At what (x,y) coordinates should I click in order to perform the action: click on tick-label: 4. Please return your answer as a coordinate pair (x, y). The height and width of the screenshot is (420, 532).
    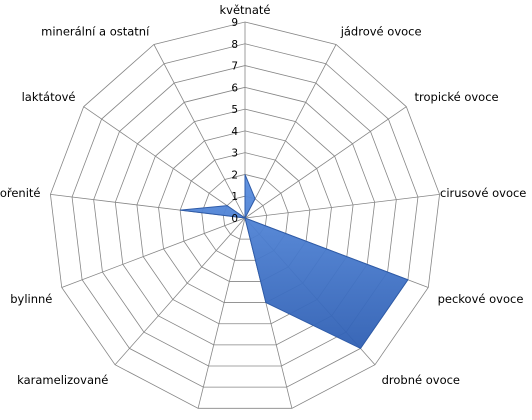
    Looking at the image, I should click on (234, 132).